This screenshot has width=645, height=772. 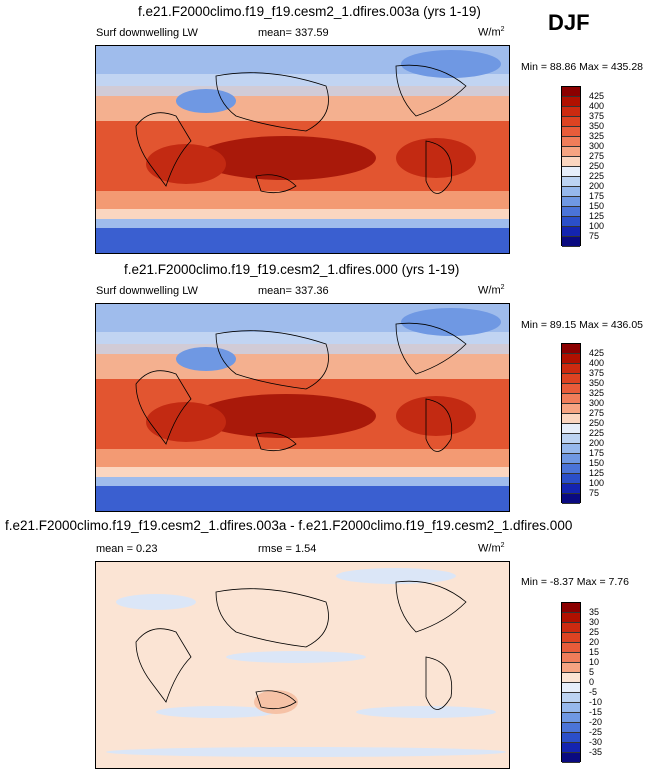 I want to click on panel-3-colorbar-tick-label: -10, so click(x=596, y=702).